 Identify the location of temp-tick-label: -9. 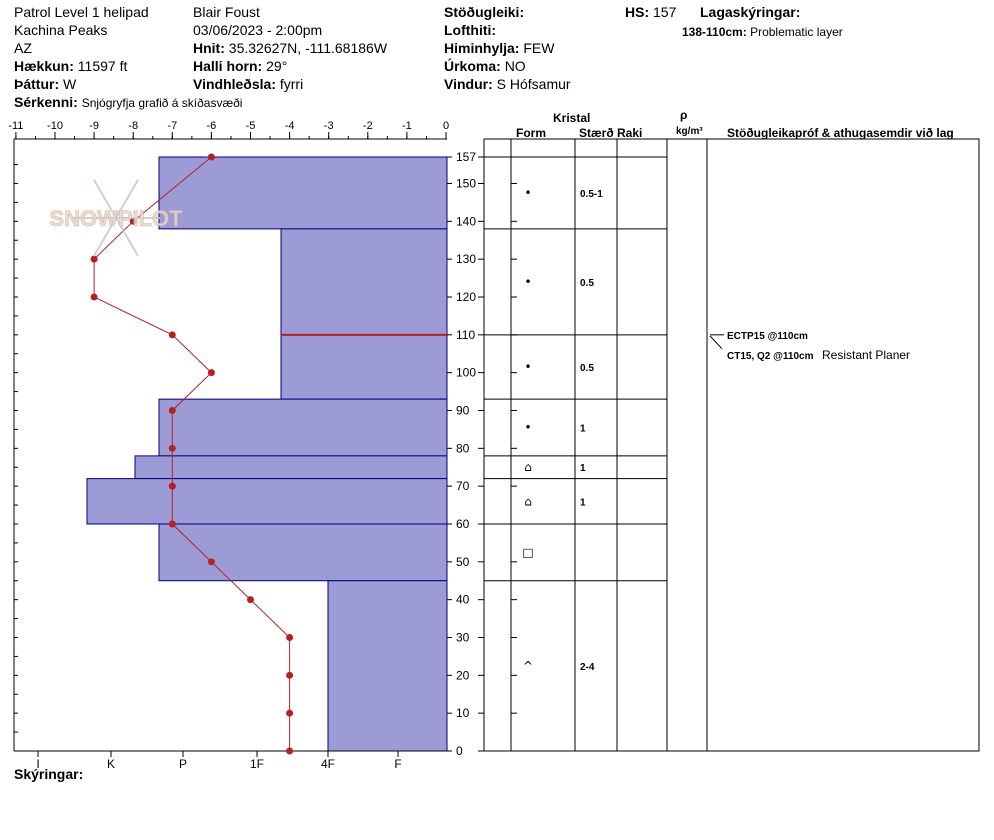
(94, 126).